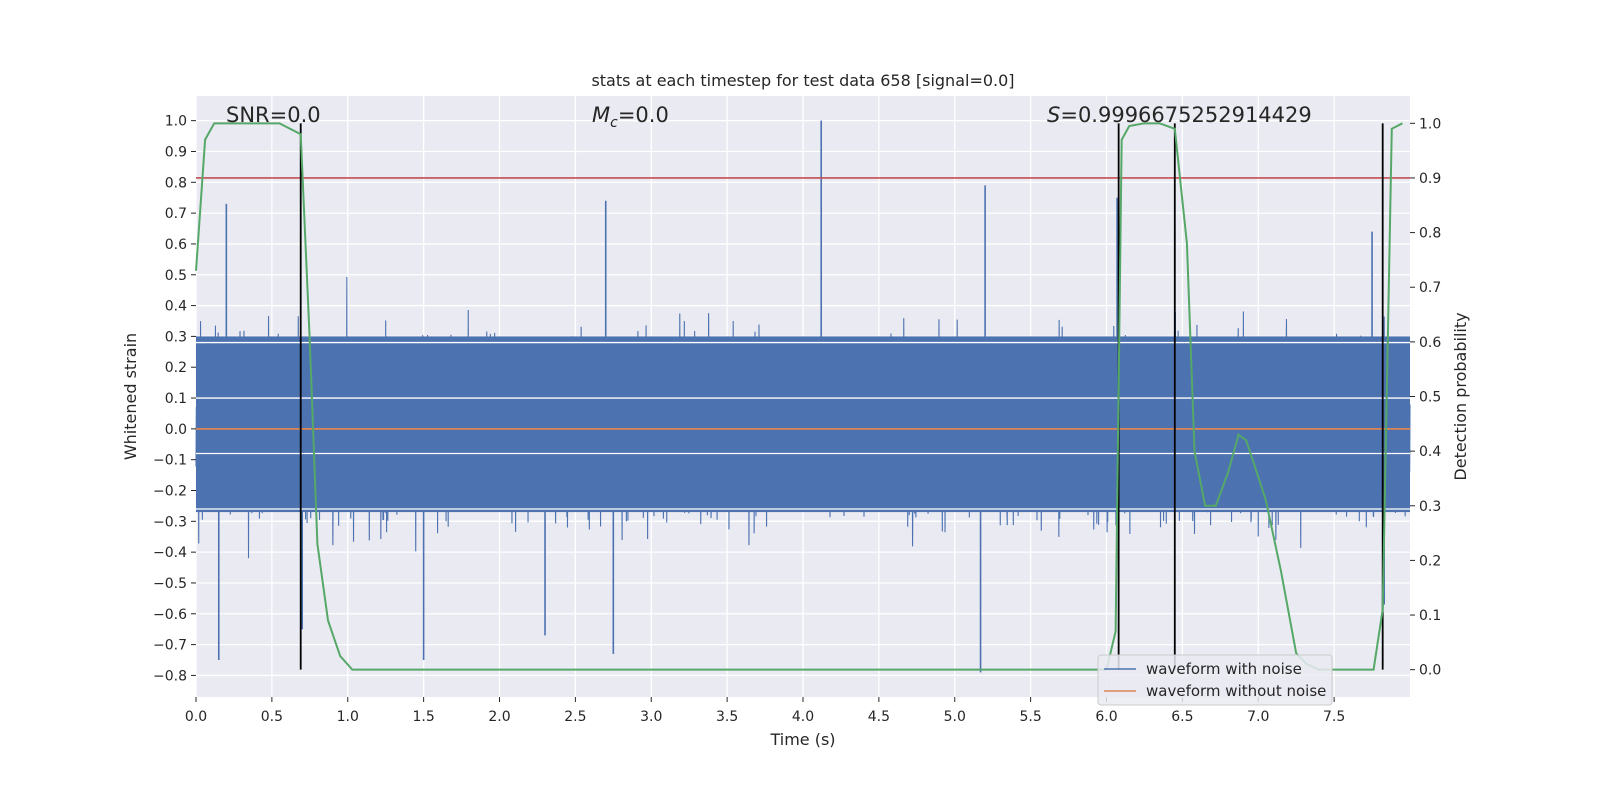 Image resolution: width=1600 pixels, height=800 pixels. I want to click on score-value: =0.9996675252914429, so click(1185, 115).